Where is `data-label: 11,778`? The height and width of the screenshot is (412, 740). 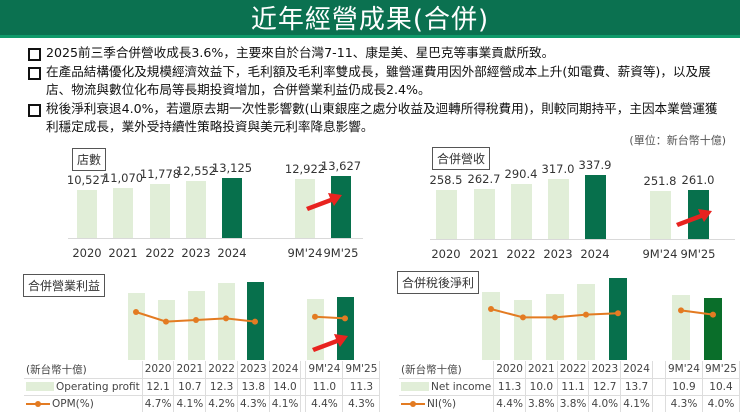 data-label: 11,778 is located at coordinates (160, 174).